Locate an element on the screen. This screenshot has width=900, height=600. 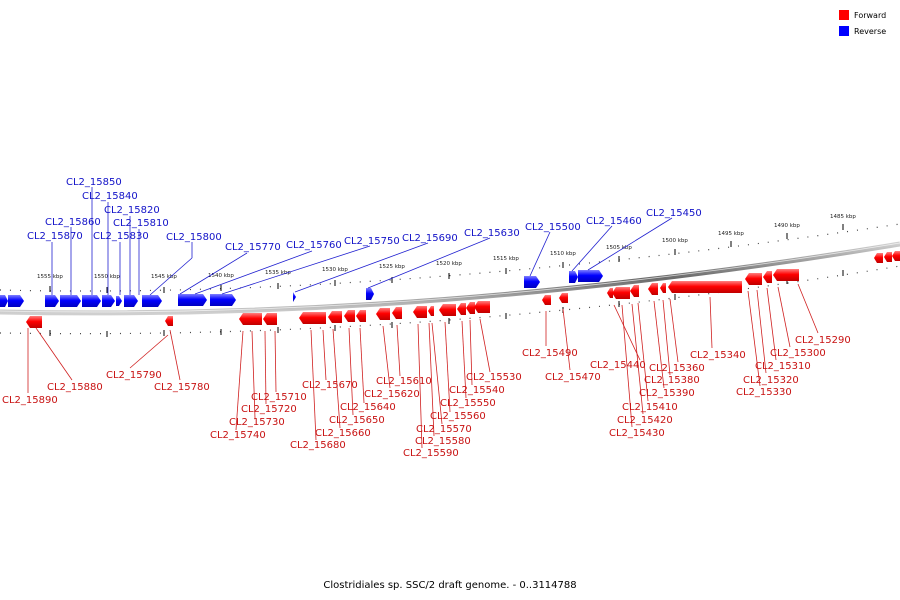
forward-gene-label: CL2_15390 is located at coordinates (667, 393).